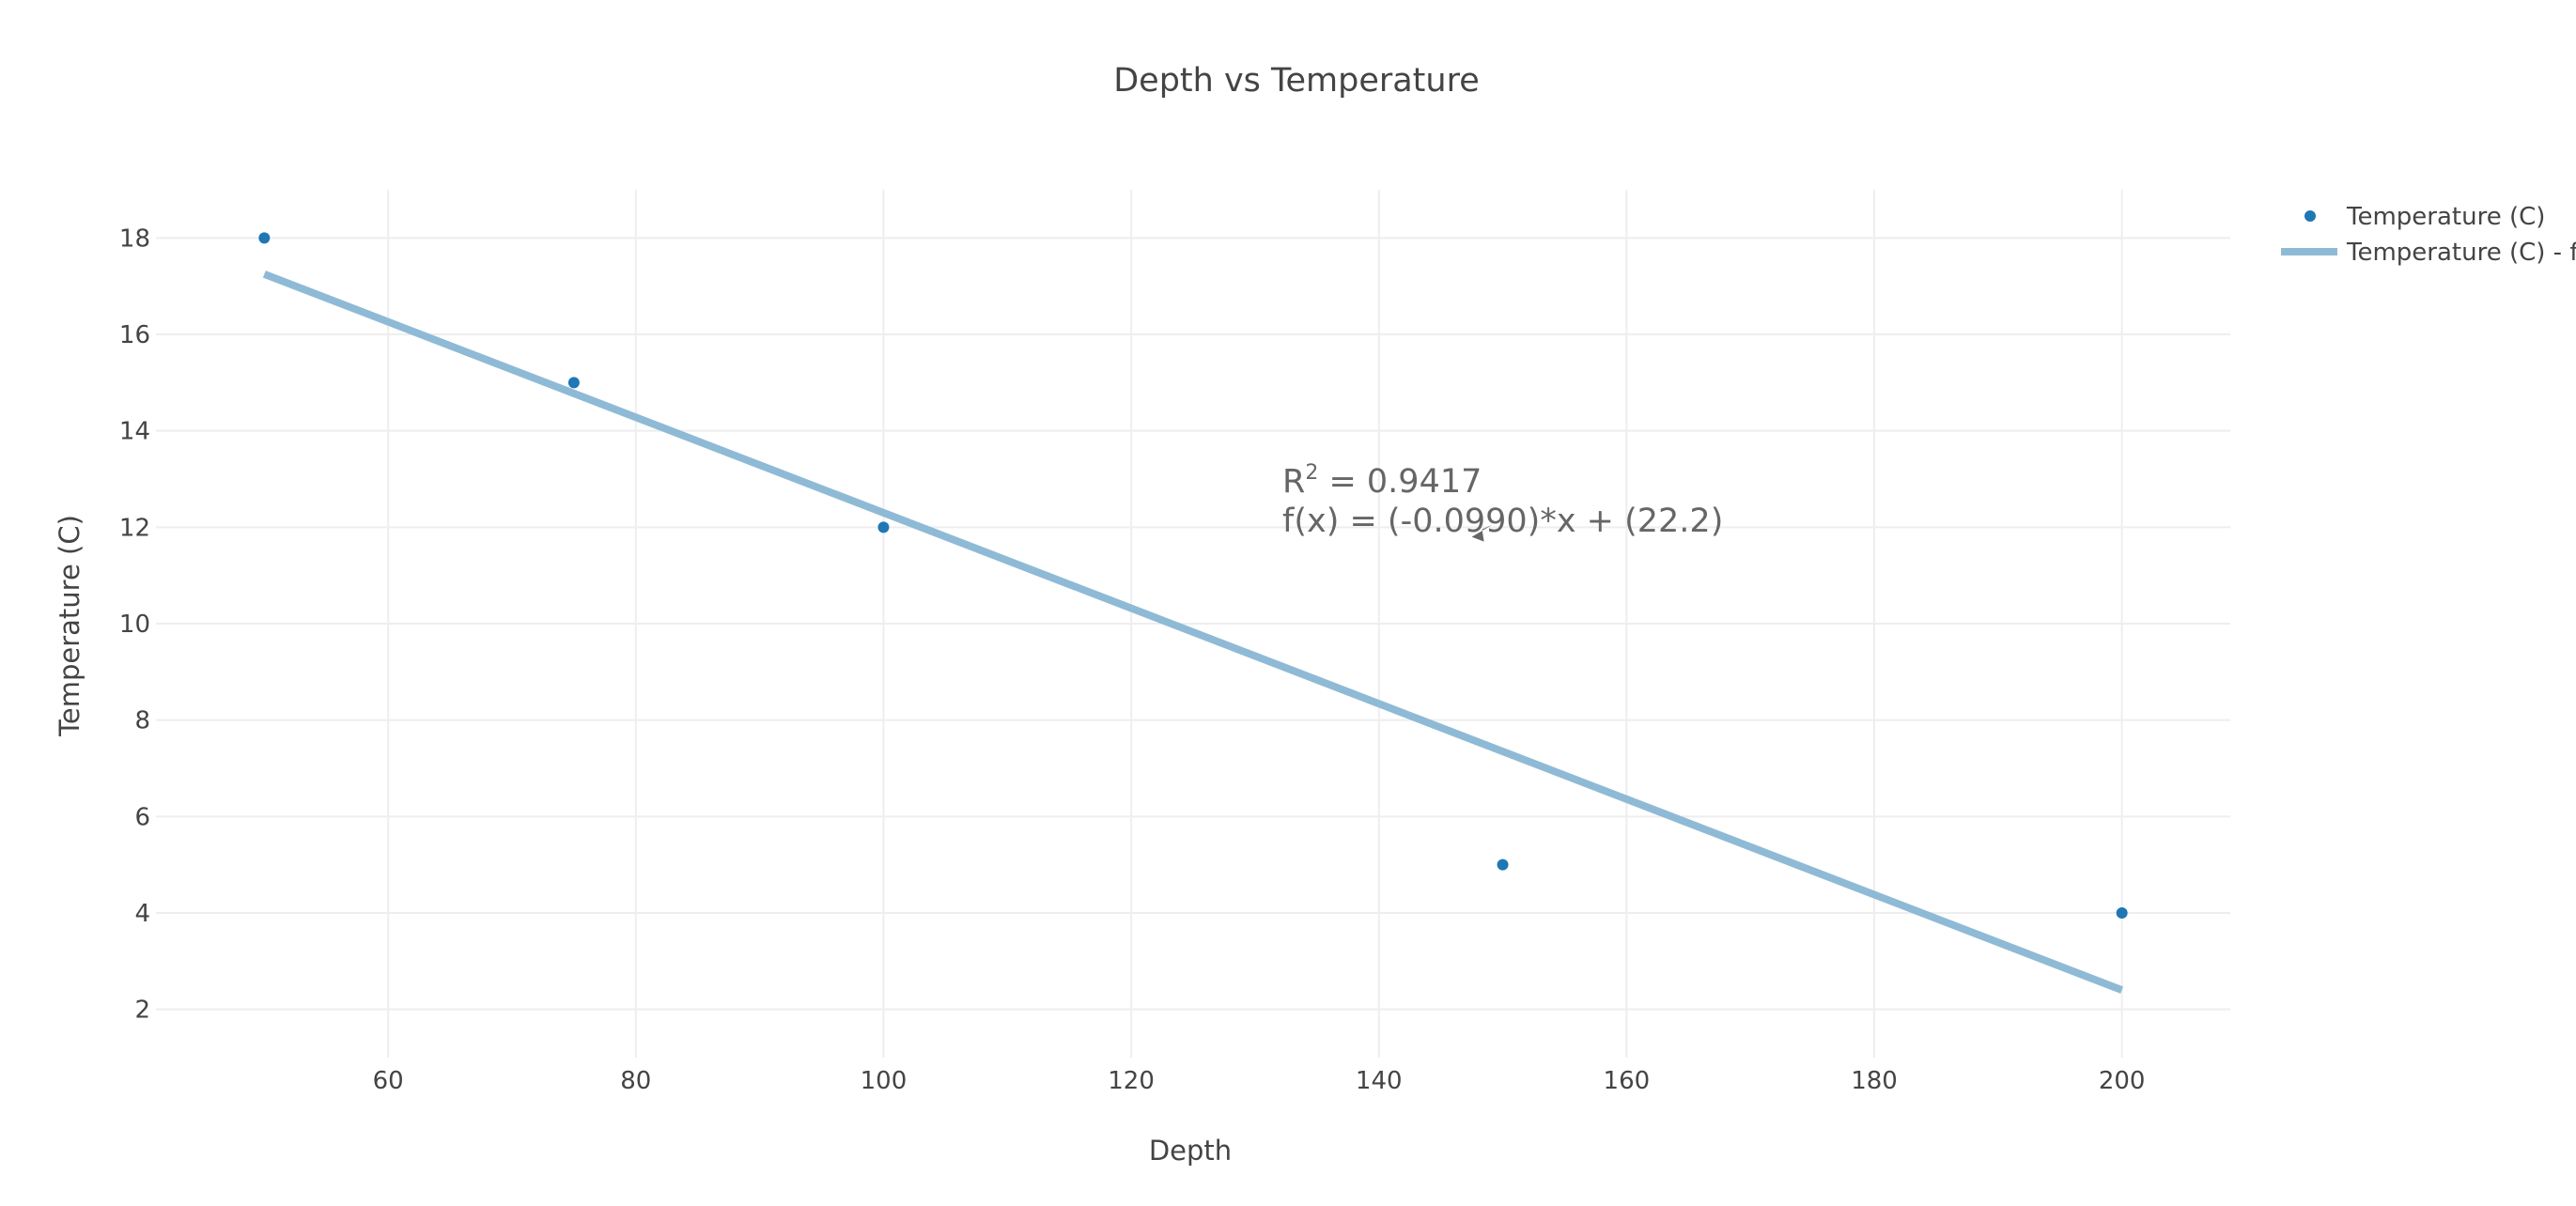 This screenshot has width=2576, height=1206. What do you see at coordinates (1400, 482) in the screenshot?
I see `annotation-r2-value: = 0.9417` at bounding box center [1400, 482].